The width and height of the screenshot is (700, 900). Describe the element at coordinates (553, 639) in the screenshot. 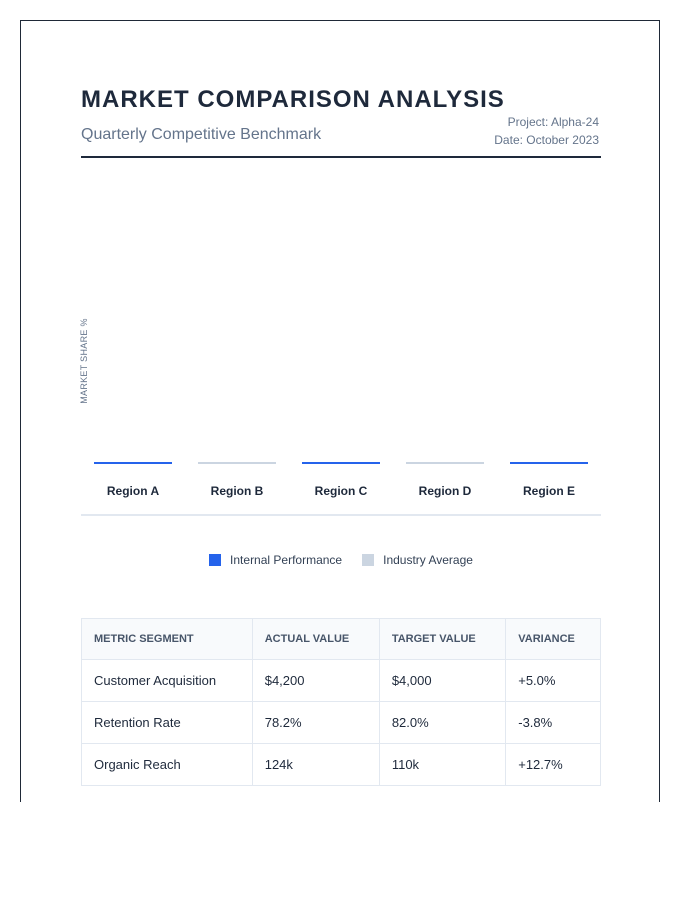

I see `column-header: VARIANCE` at that location.